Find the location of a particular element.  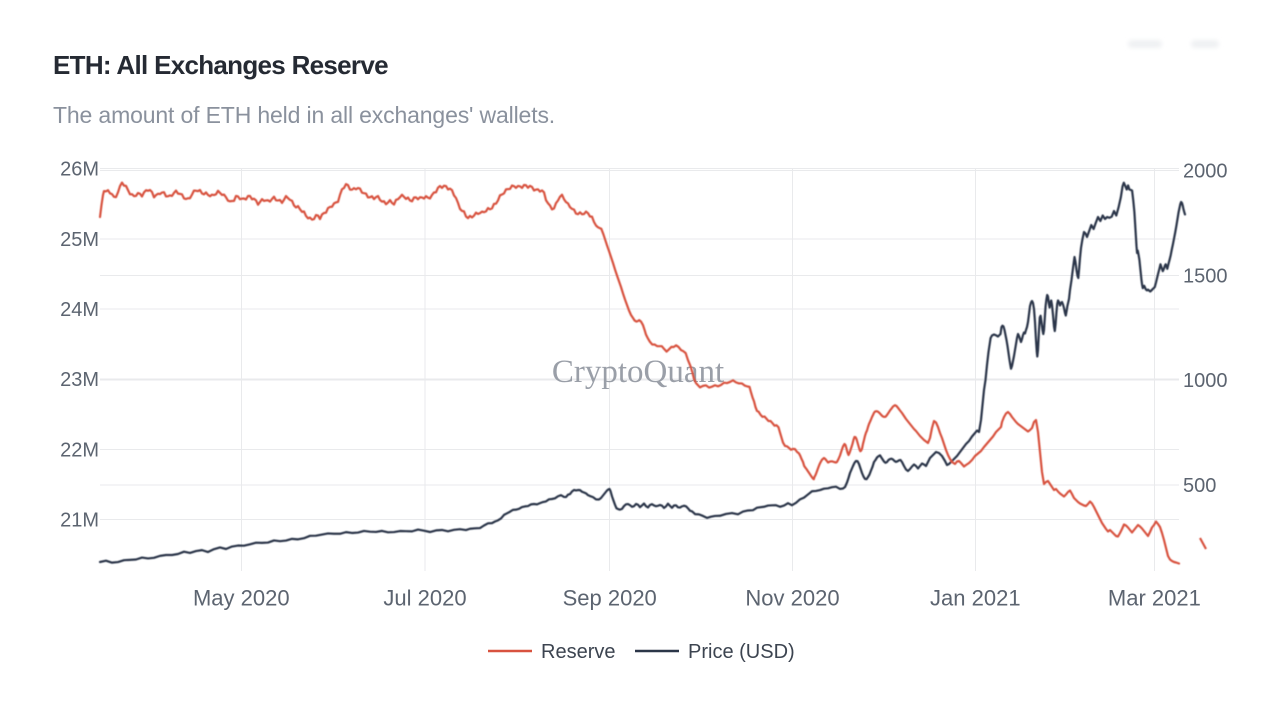

svg-text: Jan 2021 is located at coordinates (975, 598).